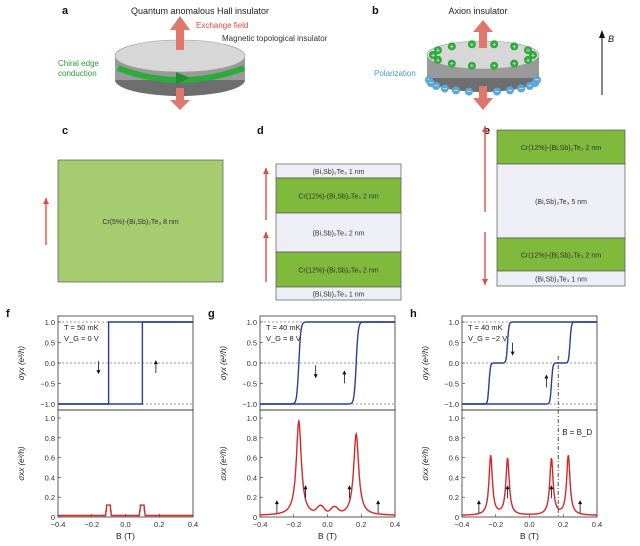 The width and height of the screenshot is (640, 546). What do you see at coordinates (65, 11) in the screenshot?
I see `panel-letter-a: a` at bounding box center [65, 11].